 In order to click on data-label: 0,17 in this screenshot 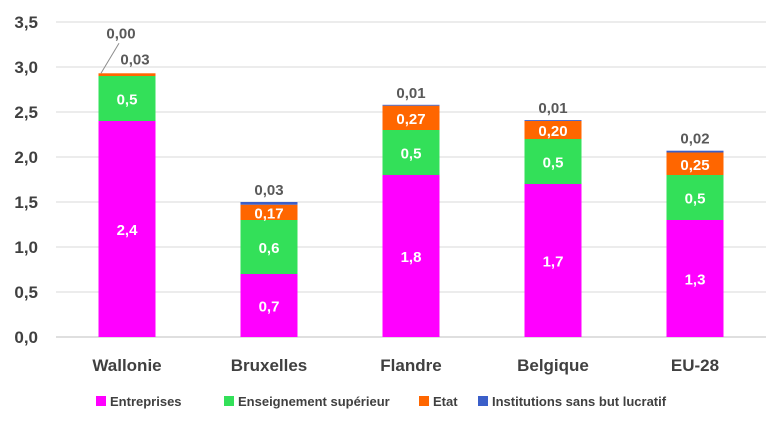, I will do `click(268, 213)`.